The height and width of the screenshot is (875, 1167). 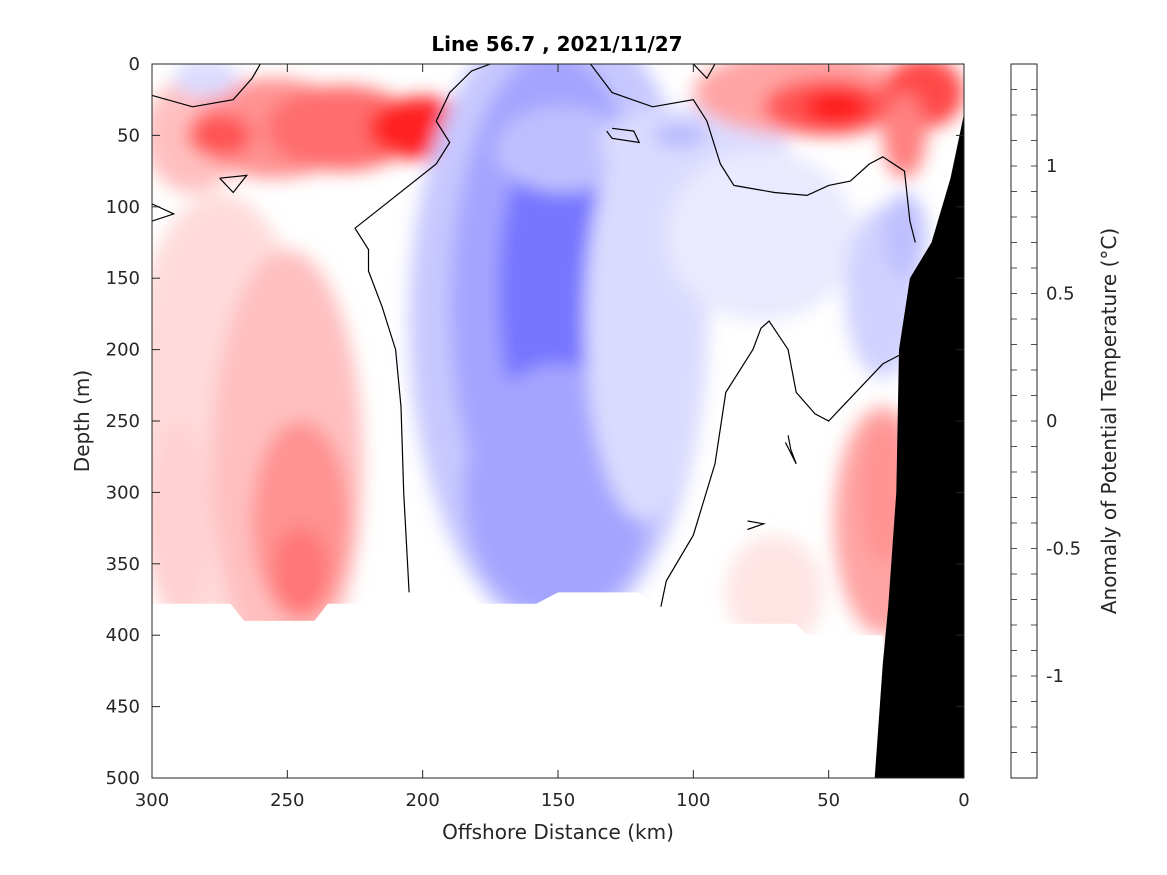 What do you see at coordinates (919, 446) in the screenshot?
I see `bathymetry` at bounding box center [919, 446].